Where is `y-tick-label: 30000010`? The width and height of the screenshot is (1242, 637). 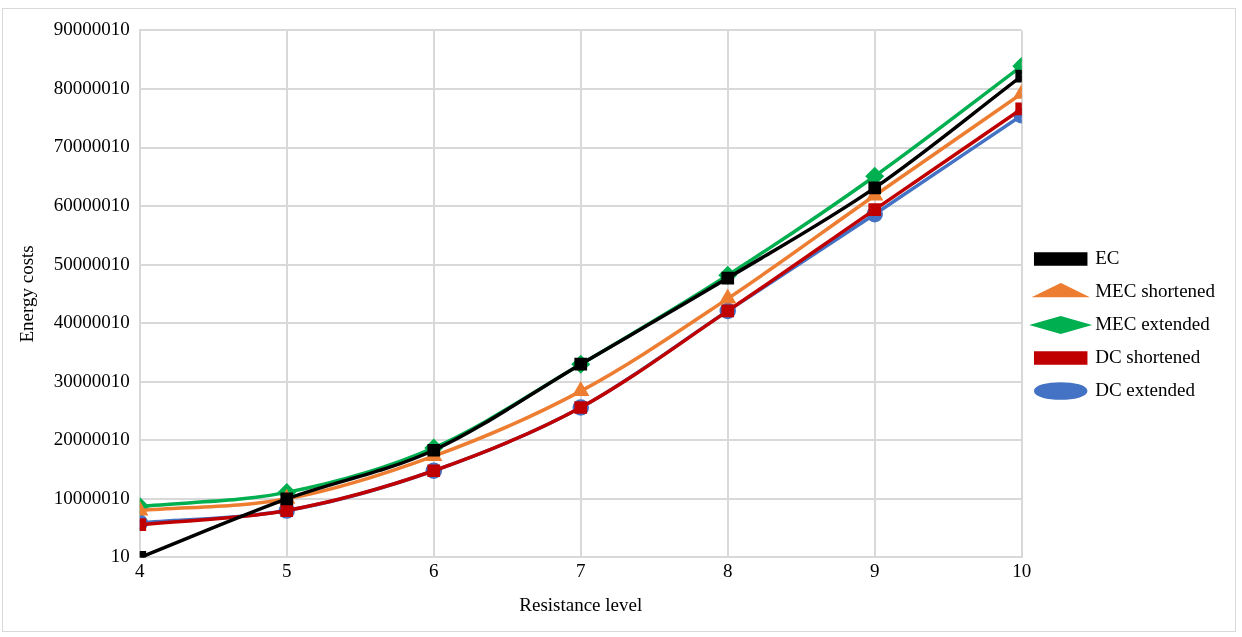 y-tick-label: 30000010 is located at coordinates (91, 380).